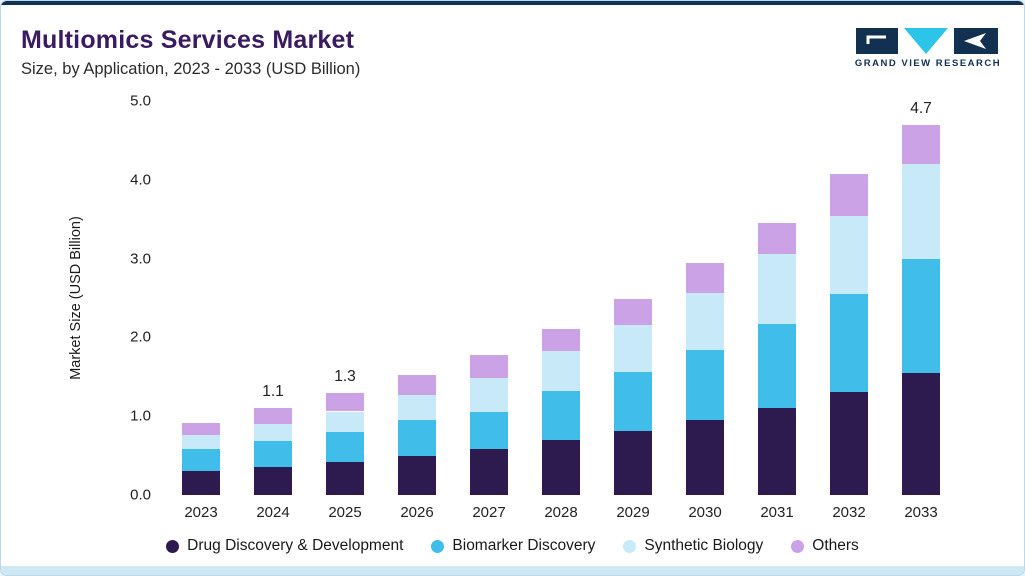  I want to click on x-tick-label: 2023, so click(201, 512).